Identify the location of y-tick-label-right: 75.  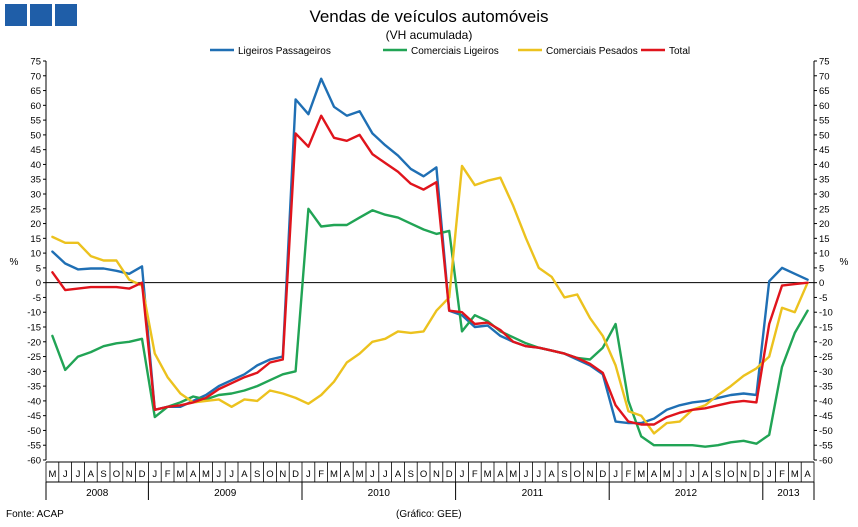
(824, 62).